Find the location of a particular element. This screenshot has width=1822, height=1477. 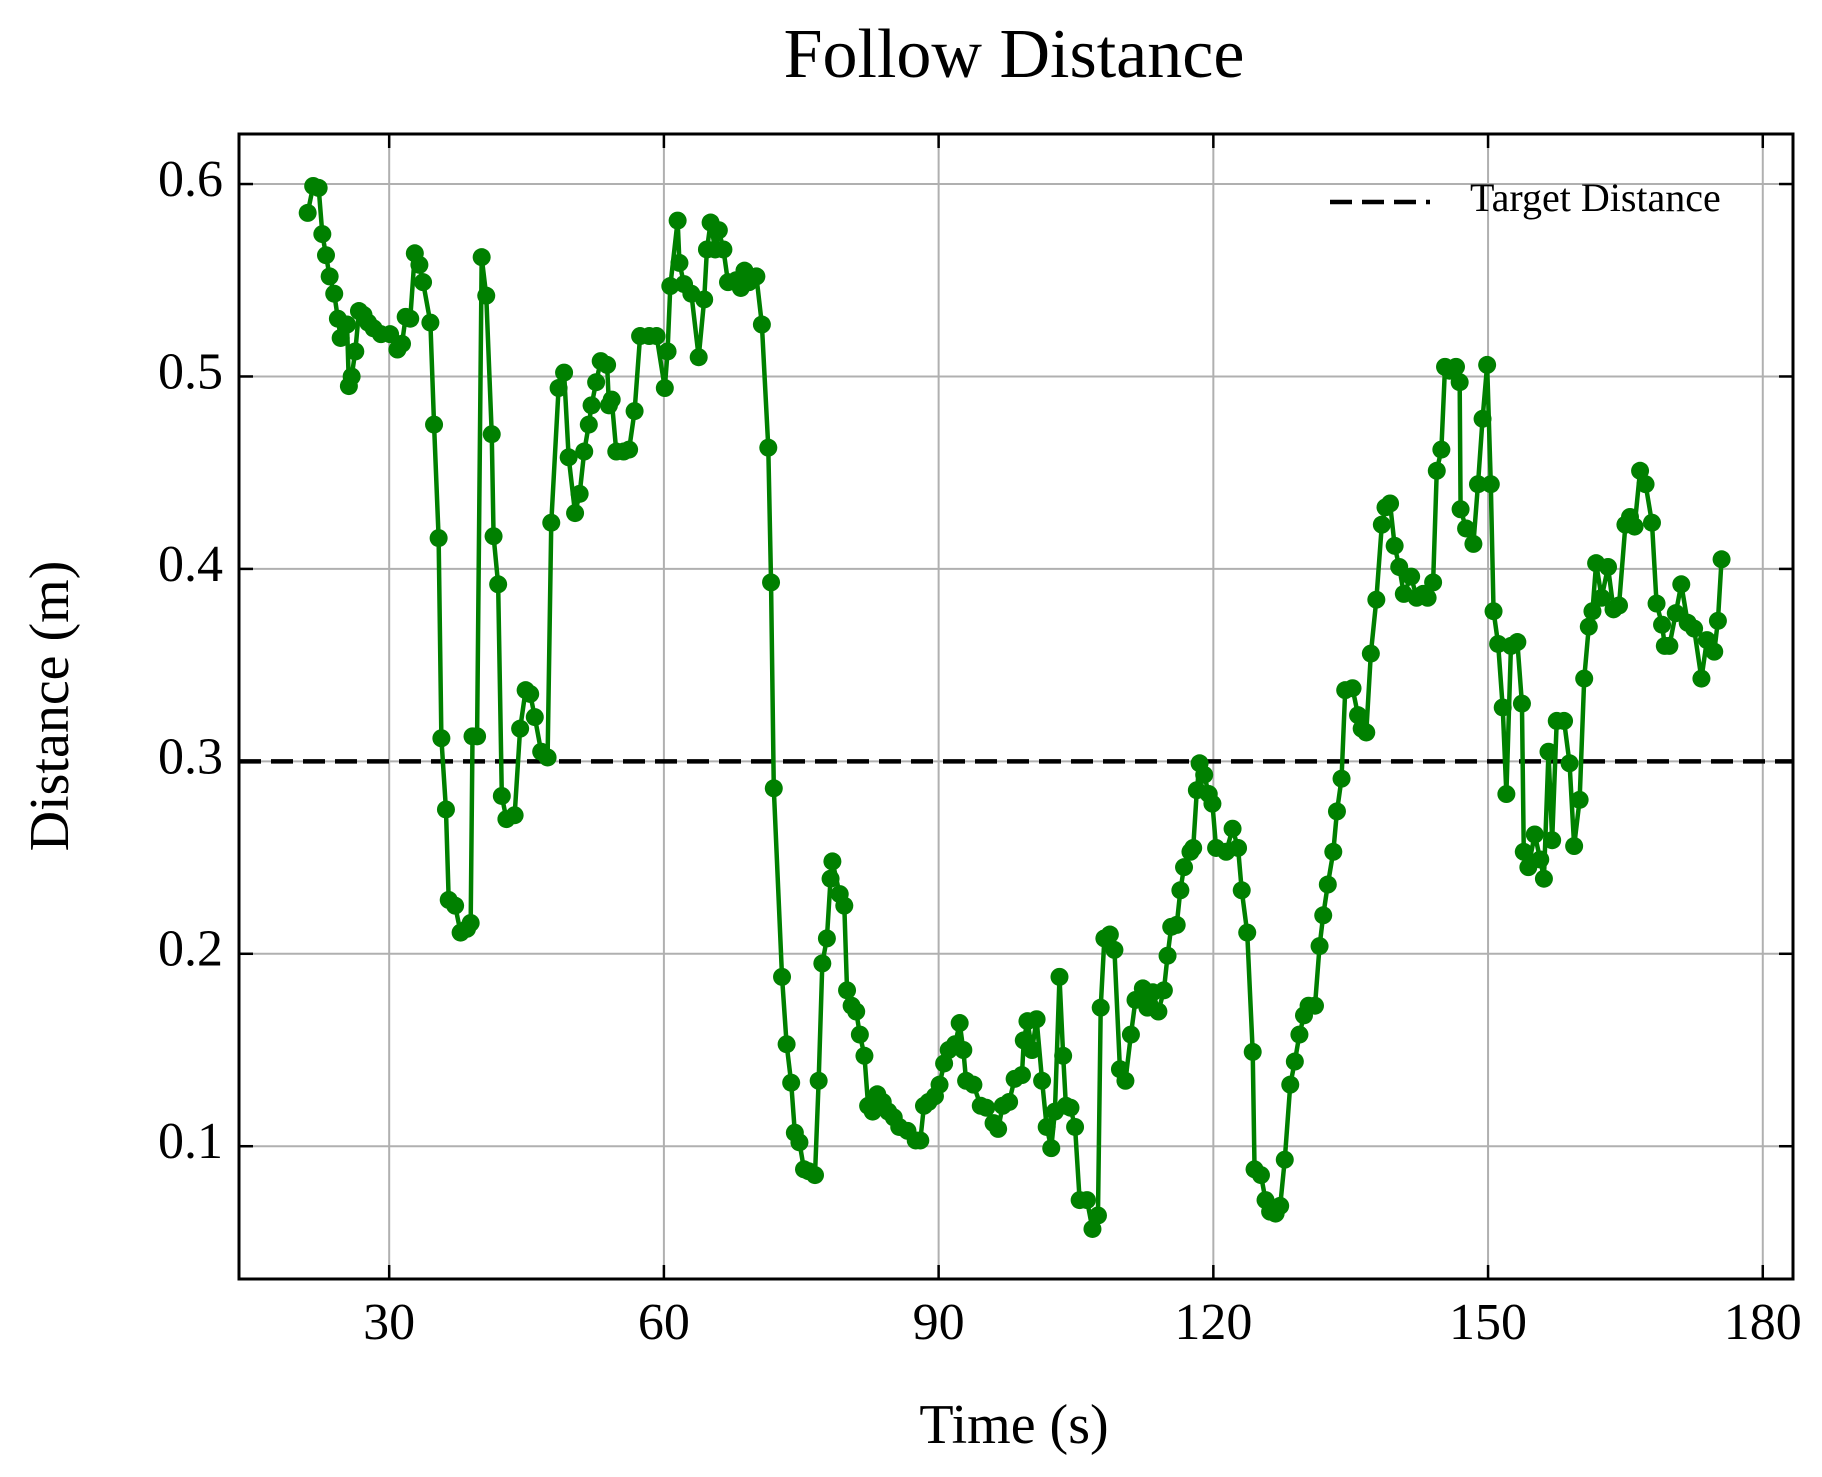

y-tick-label: 0.1 is located at coordinates (190, 1141).